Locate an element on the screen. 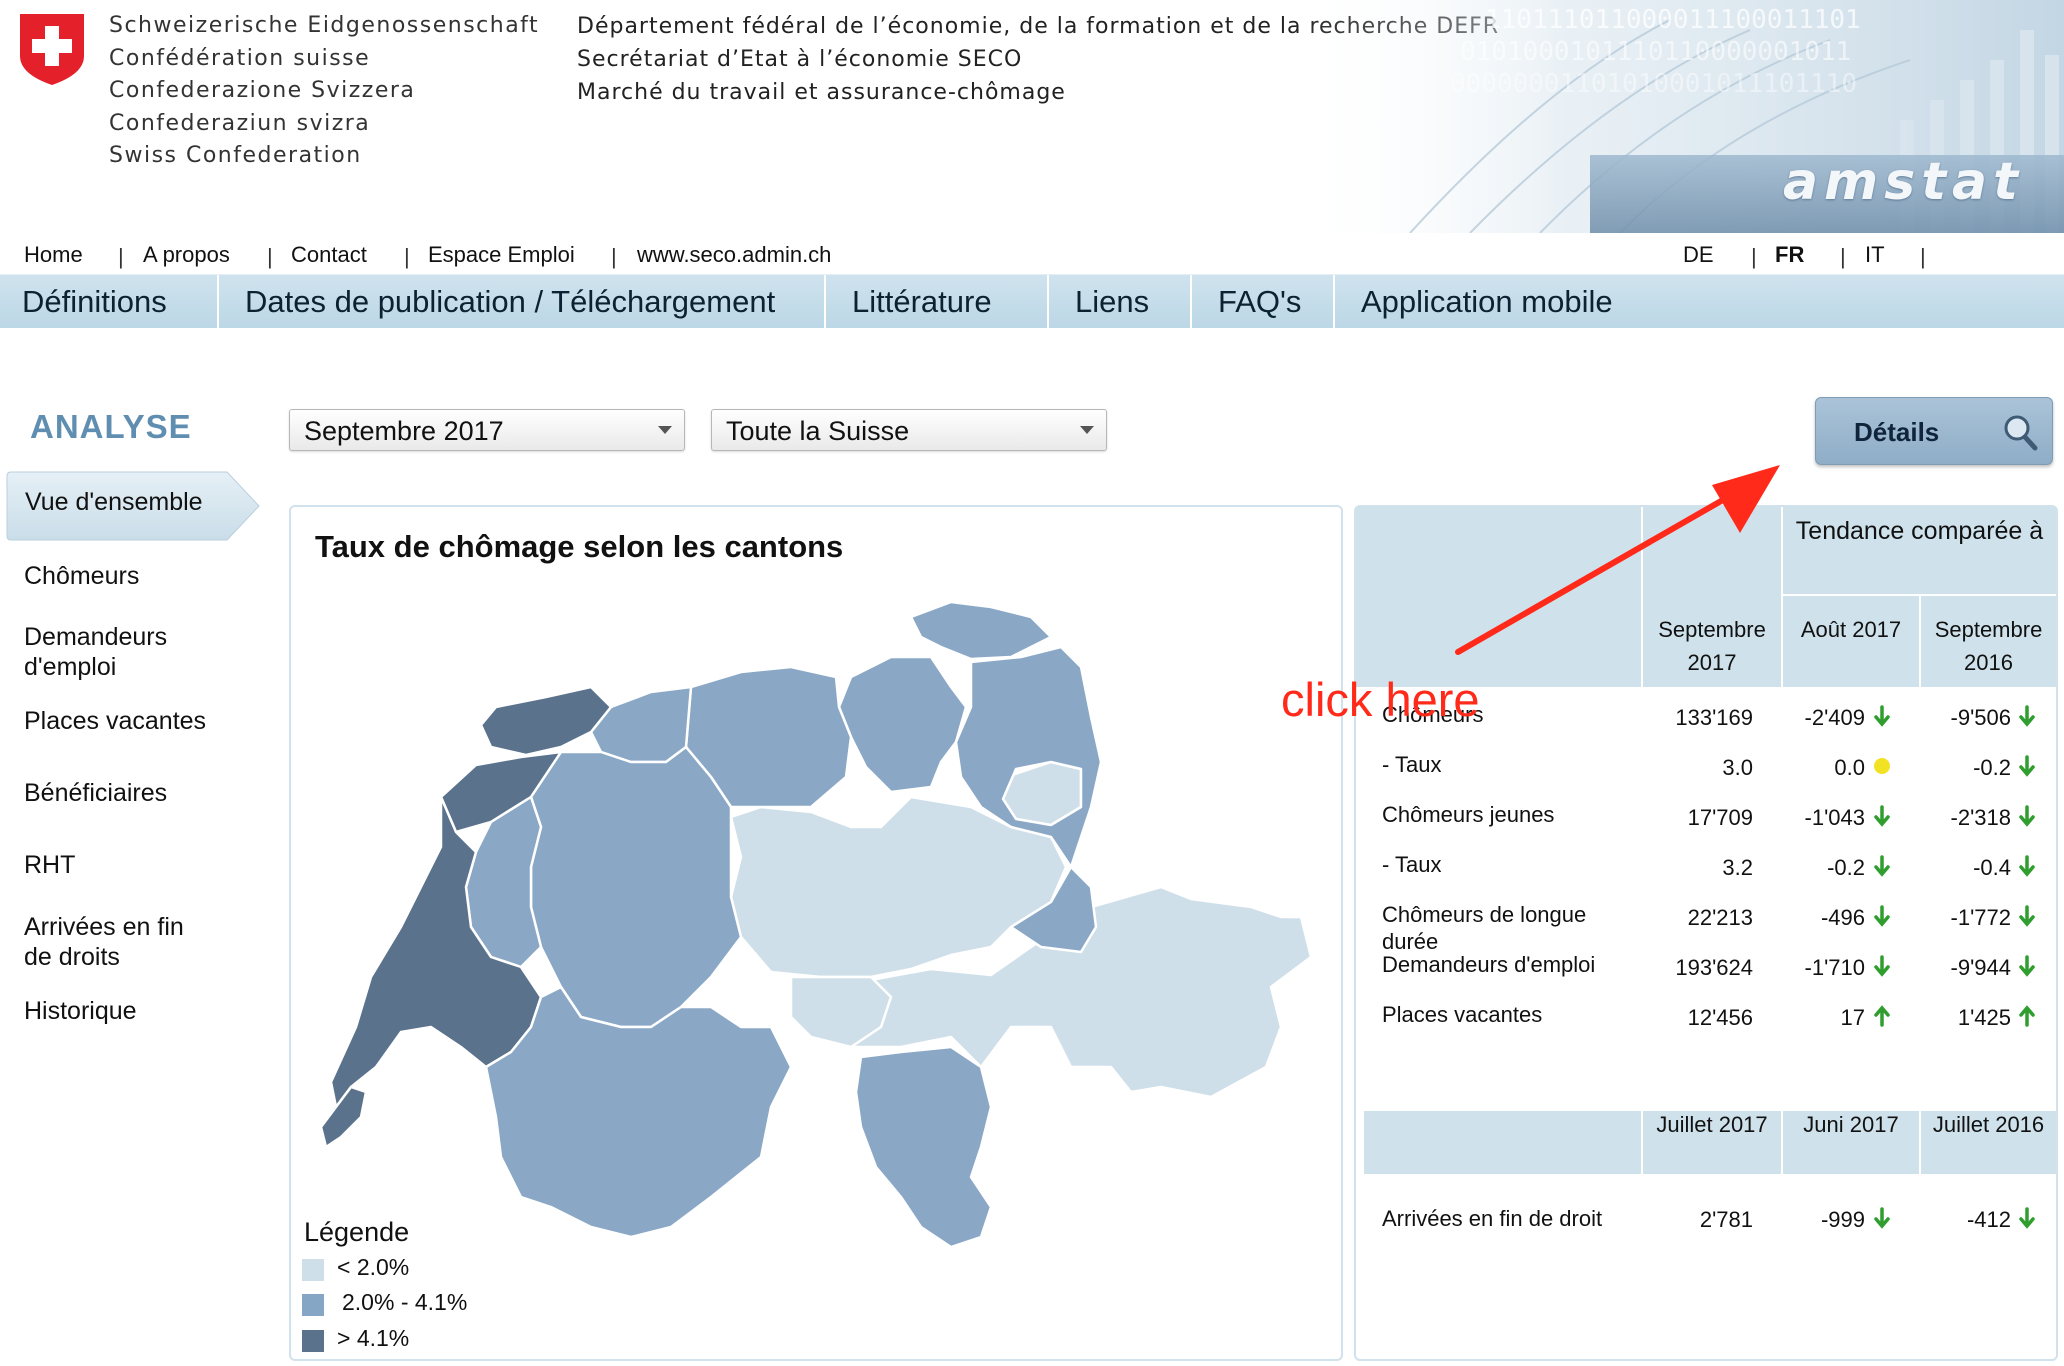 The image size is (2064, 1366). table-divider is located at coordinates (1920, 1142).